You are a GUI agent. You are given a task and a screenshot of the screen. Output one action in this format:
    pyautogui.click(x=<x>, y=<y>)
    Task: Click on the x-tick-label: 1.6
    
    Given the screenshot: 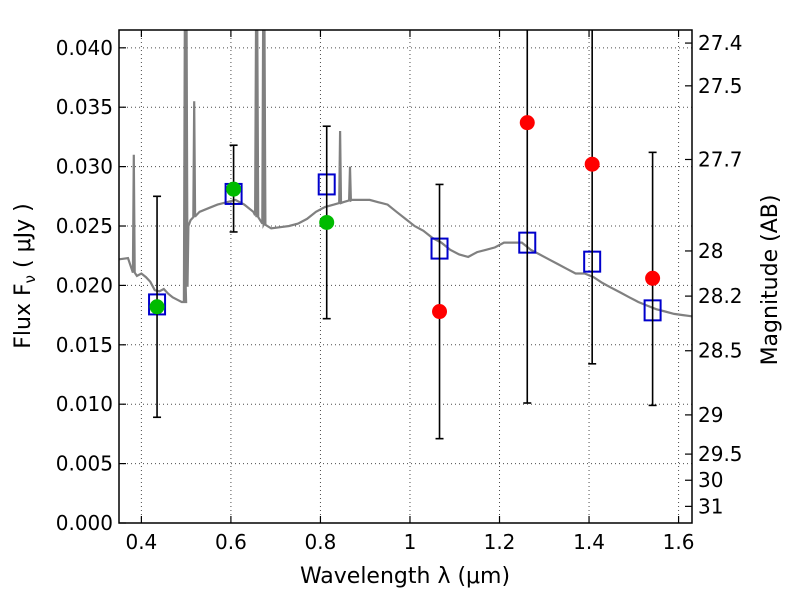 What is the action you would take?
    pyautogui.click(x=679, y=542)
    